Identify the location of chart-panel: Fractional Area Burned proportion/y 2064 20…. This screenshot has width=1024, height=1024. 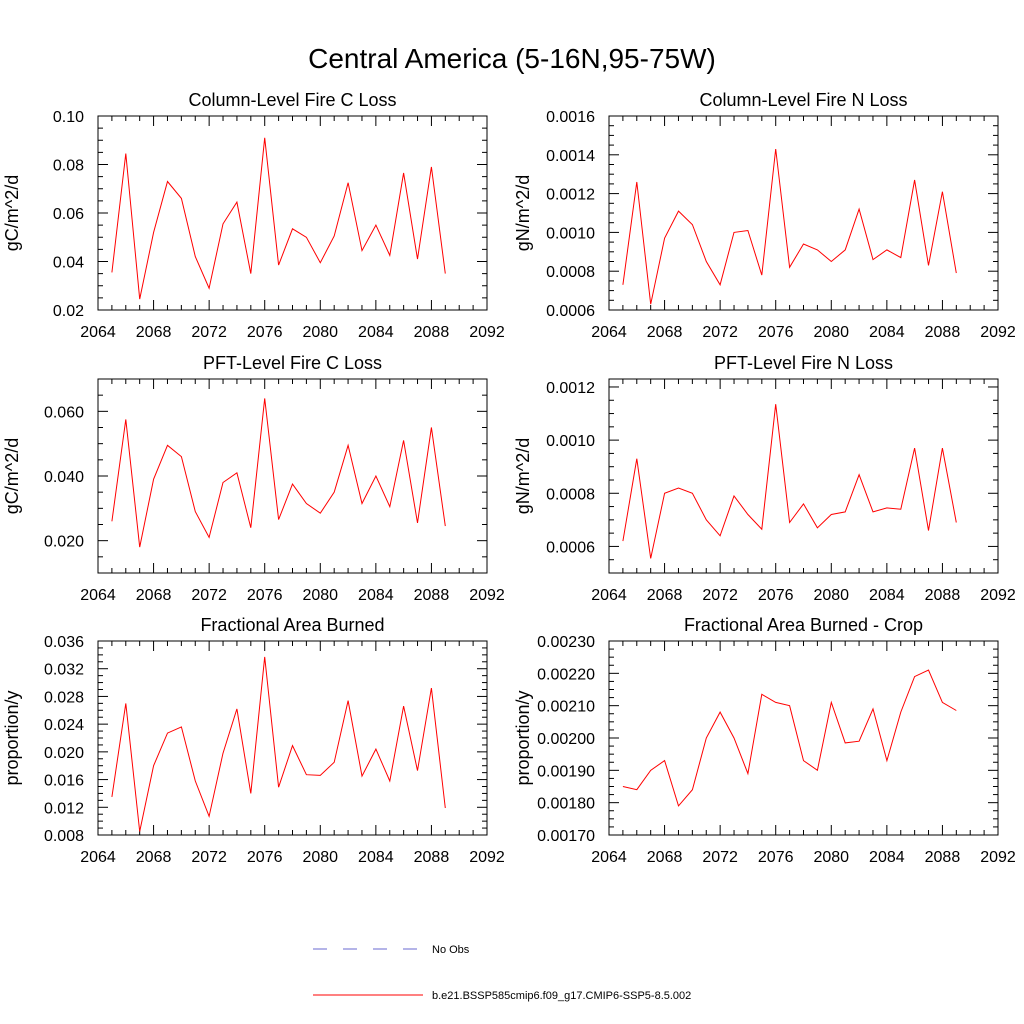
(253, 740).